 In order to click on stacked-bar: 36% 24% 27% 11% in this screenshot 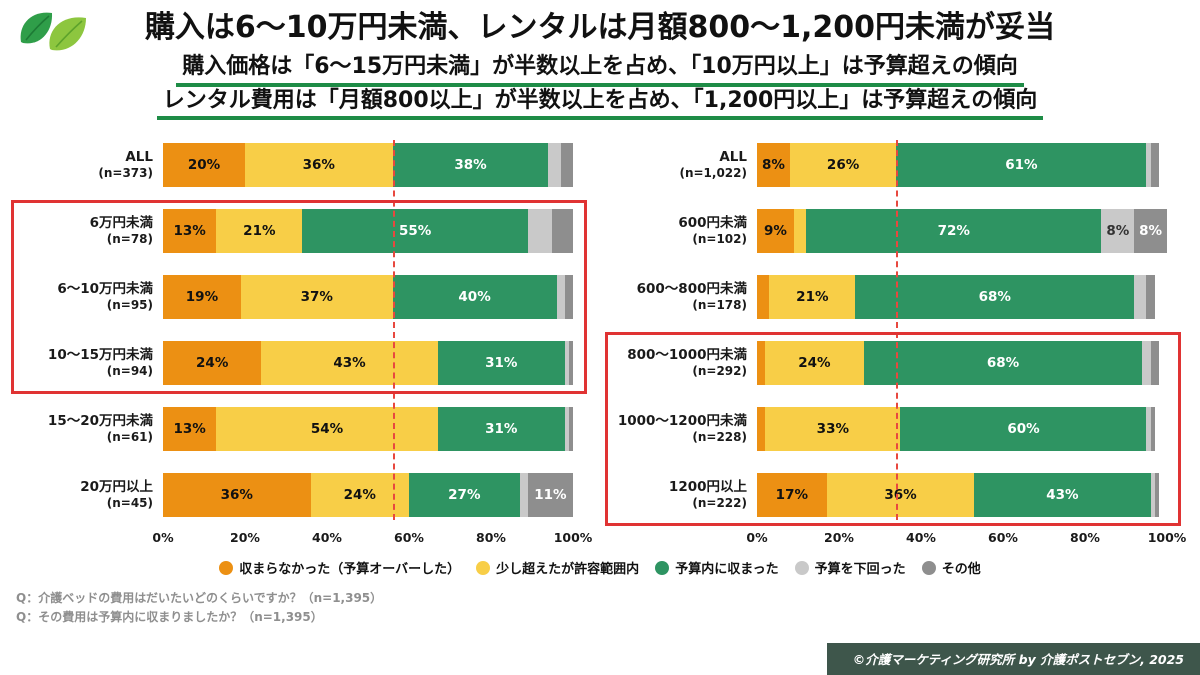, I will do `click(368, 495)`.